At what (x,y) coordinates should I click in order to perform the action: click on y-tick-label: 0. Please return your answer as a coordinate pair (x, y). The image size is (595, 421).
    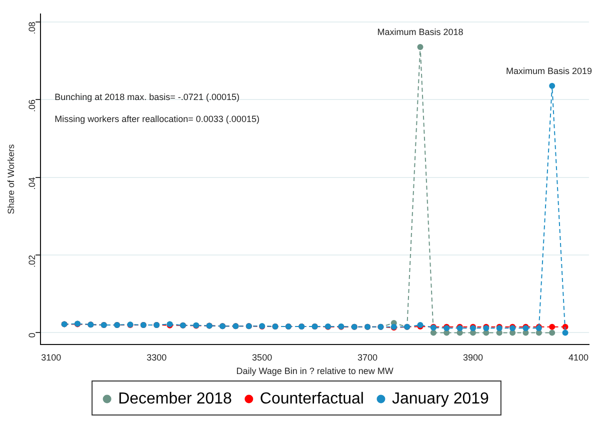
    Looking at the image, I should click on (32, 335).